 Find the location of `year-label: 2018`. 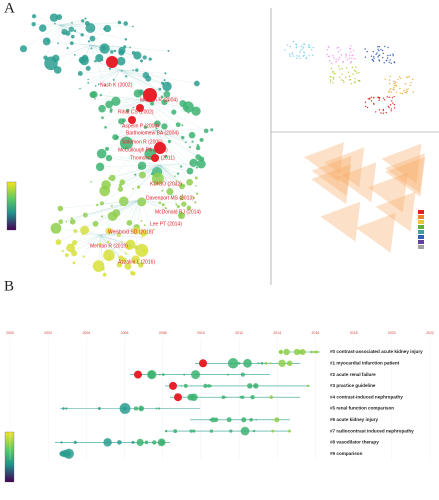

year-label: 2018 is located at coordinates (354, 333).